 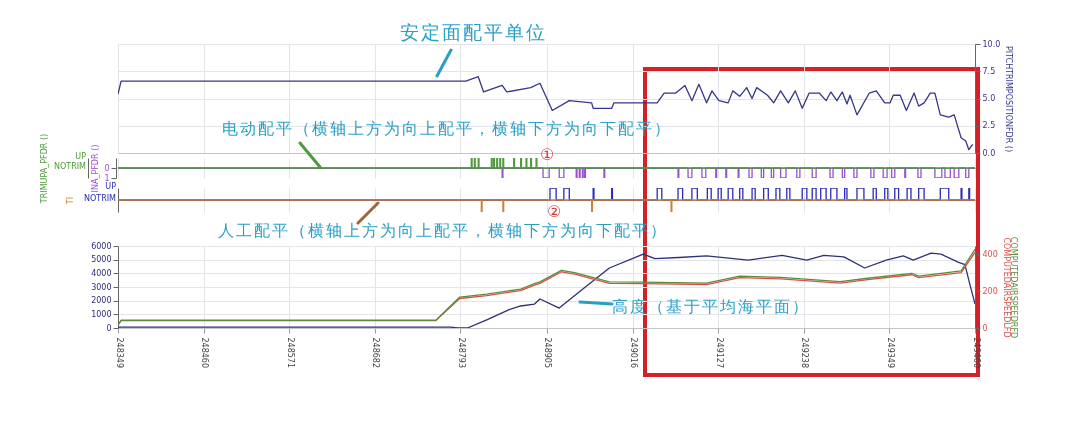 What do you see at coordinates (548, 154) in the screenshot?
I see `annotation: ①` at bounding box center [548, 154].